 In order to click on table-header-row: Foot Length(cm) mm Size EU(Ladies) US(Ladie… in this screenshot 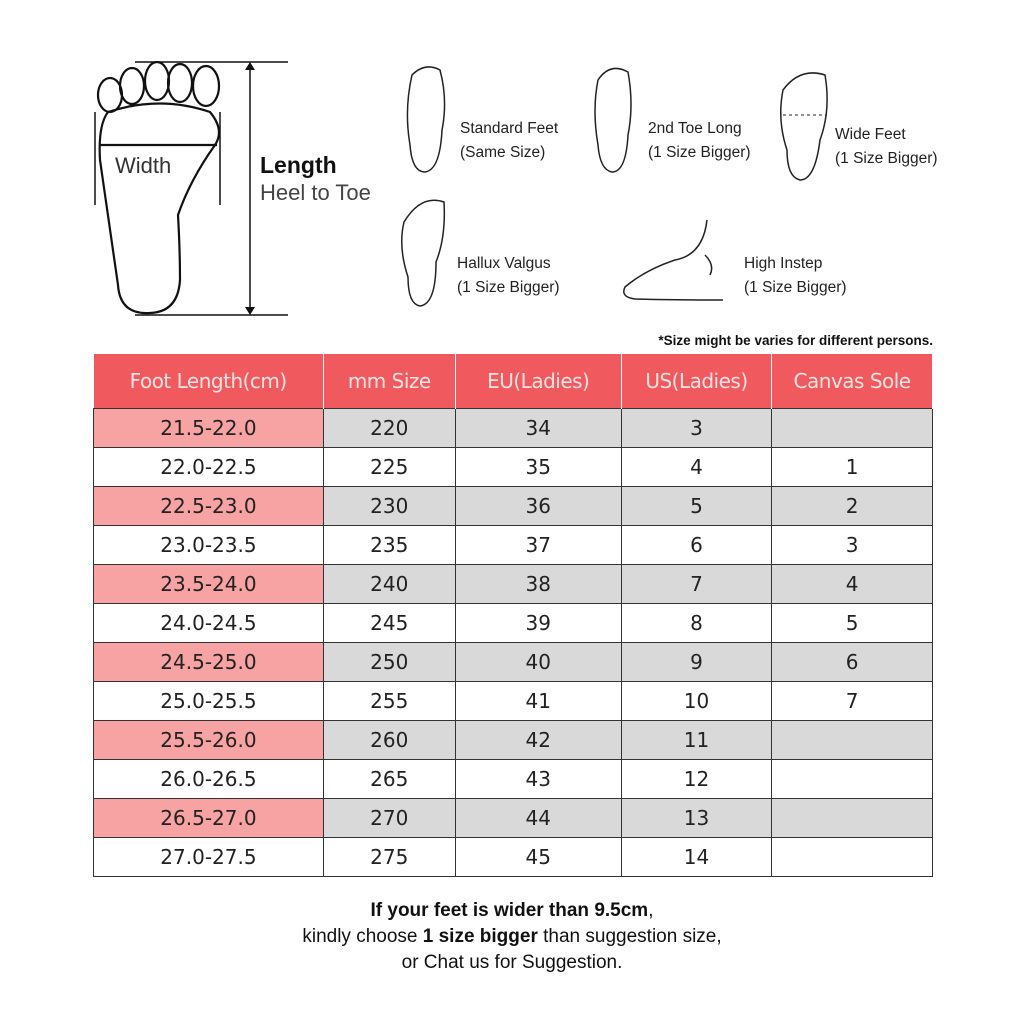, I will do `click(513, 381)`.